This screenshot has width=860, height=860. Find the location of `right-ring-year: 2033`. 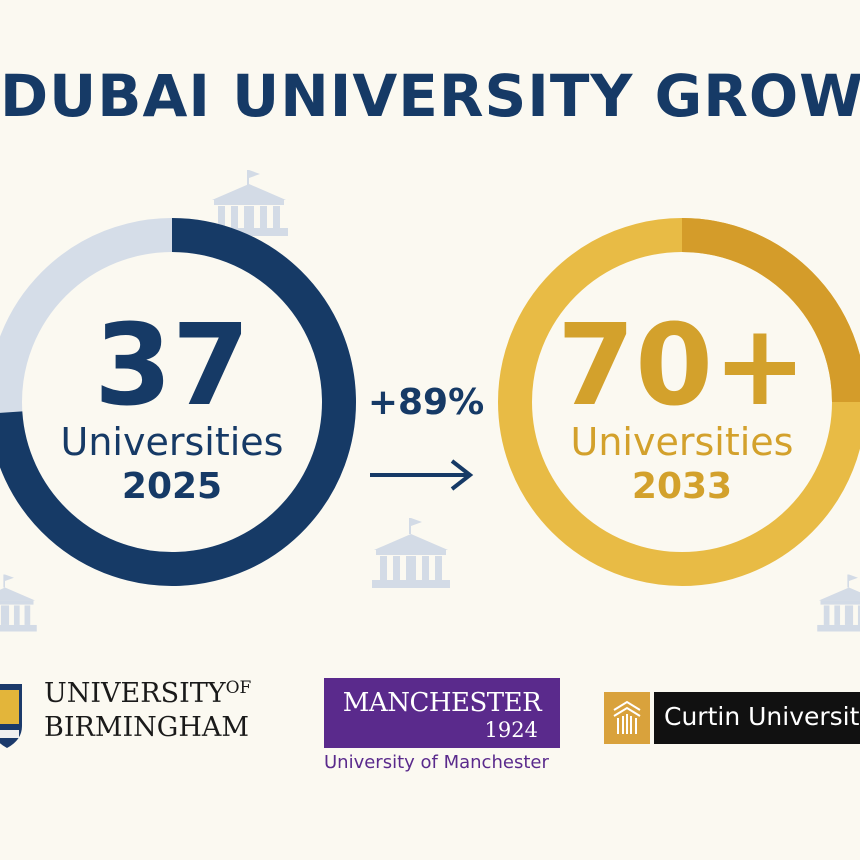

right-ring-year: 2033 is located at coordinates (682, 486).